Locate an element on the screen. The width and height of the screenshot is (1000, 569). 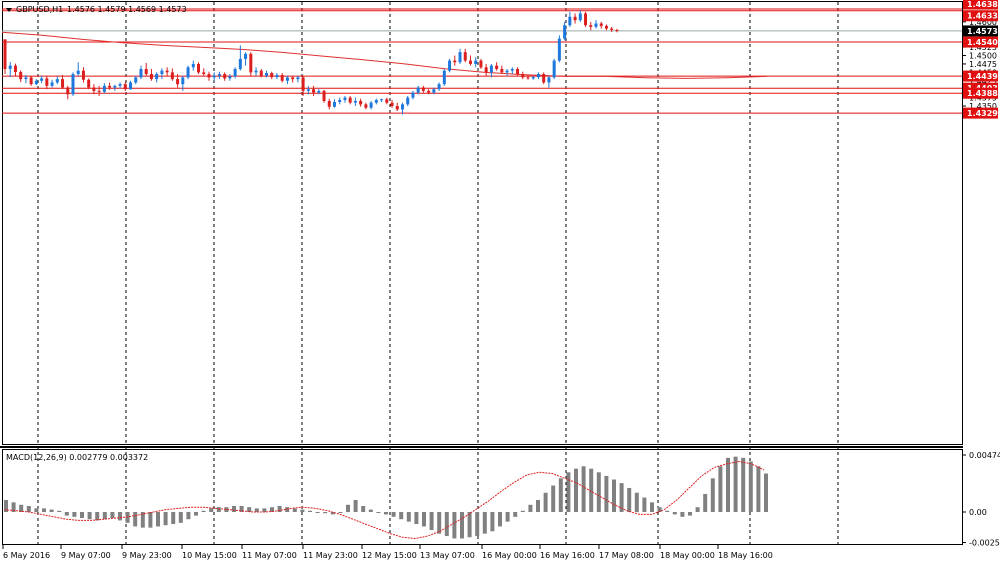
macd-label: MACD(12,26,9) 0.002779 0.003372 is located at coordinates (77, 457).